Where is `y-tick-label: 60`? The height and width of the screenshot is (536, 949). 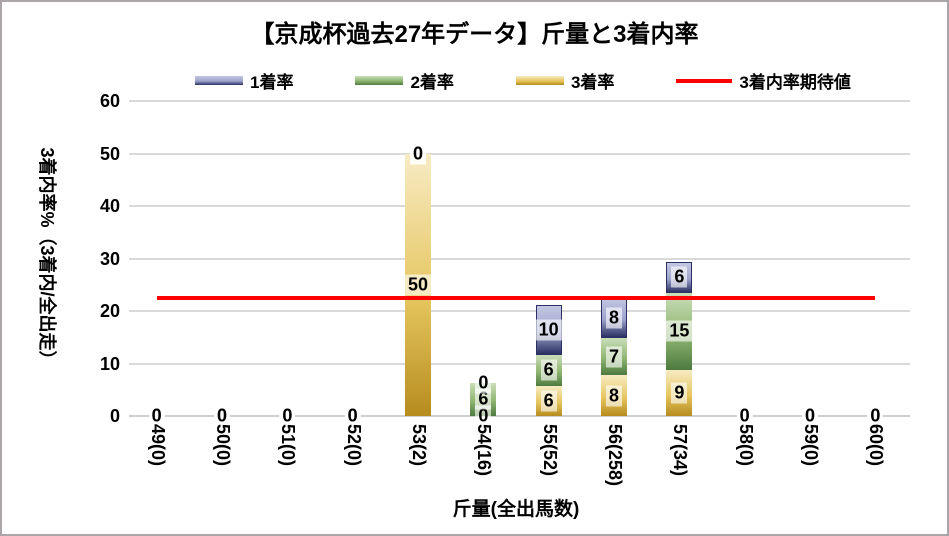
y-tick-label: 60 is located at coordinates (109, 101).